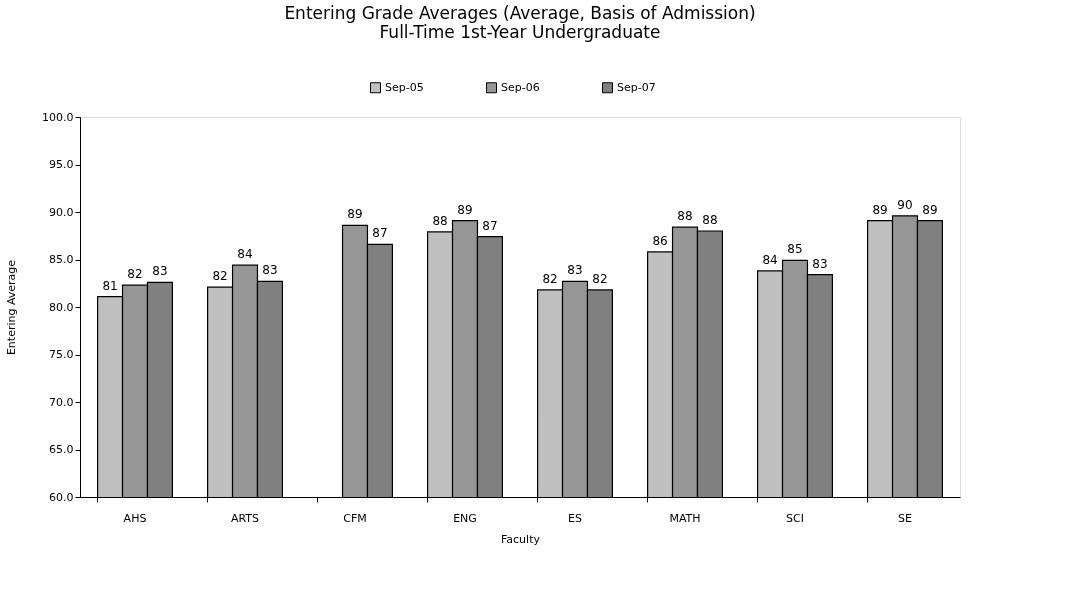  Describe the element at coordinates (575, 518) in the screenshot. I see `x-tick-label: ES` at that location.